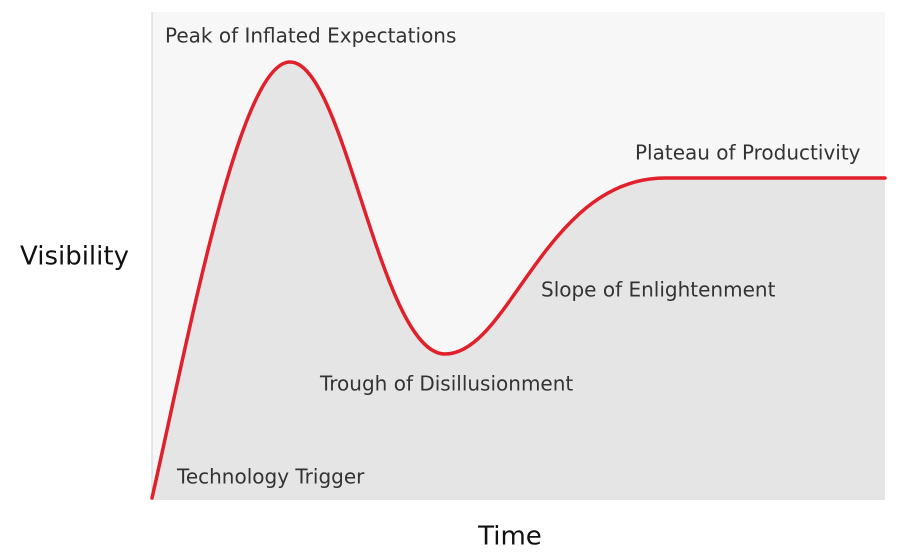 The height and width of the screenshot is (557, 900). I want to click on y-axis-label: Visibility, so click(74, 257).